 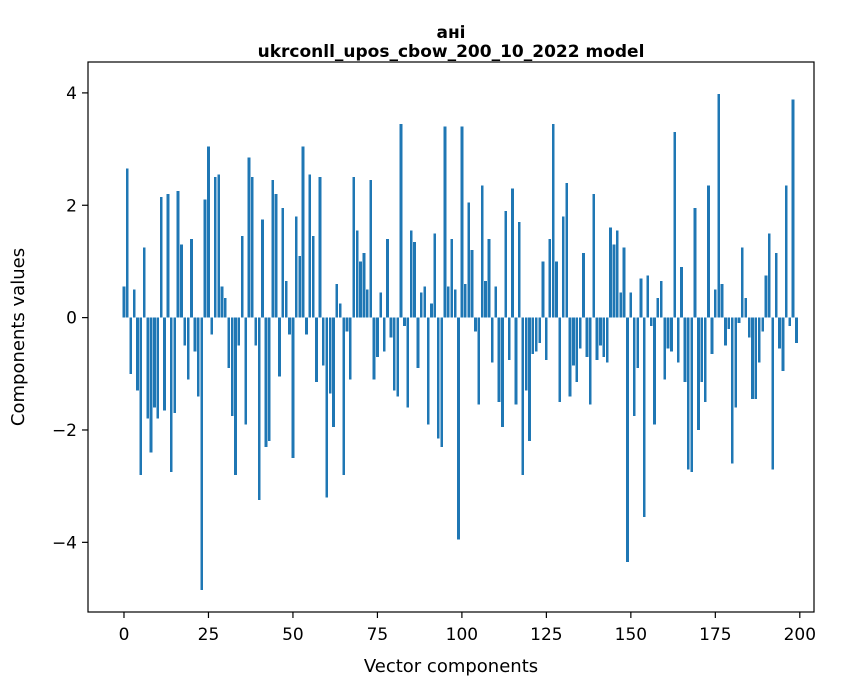 I want to click on x-tick-label: 0, so click(x=124, y=635).